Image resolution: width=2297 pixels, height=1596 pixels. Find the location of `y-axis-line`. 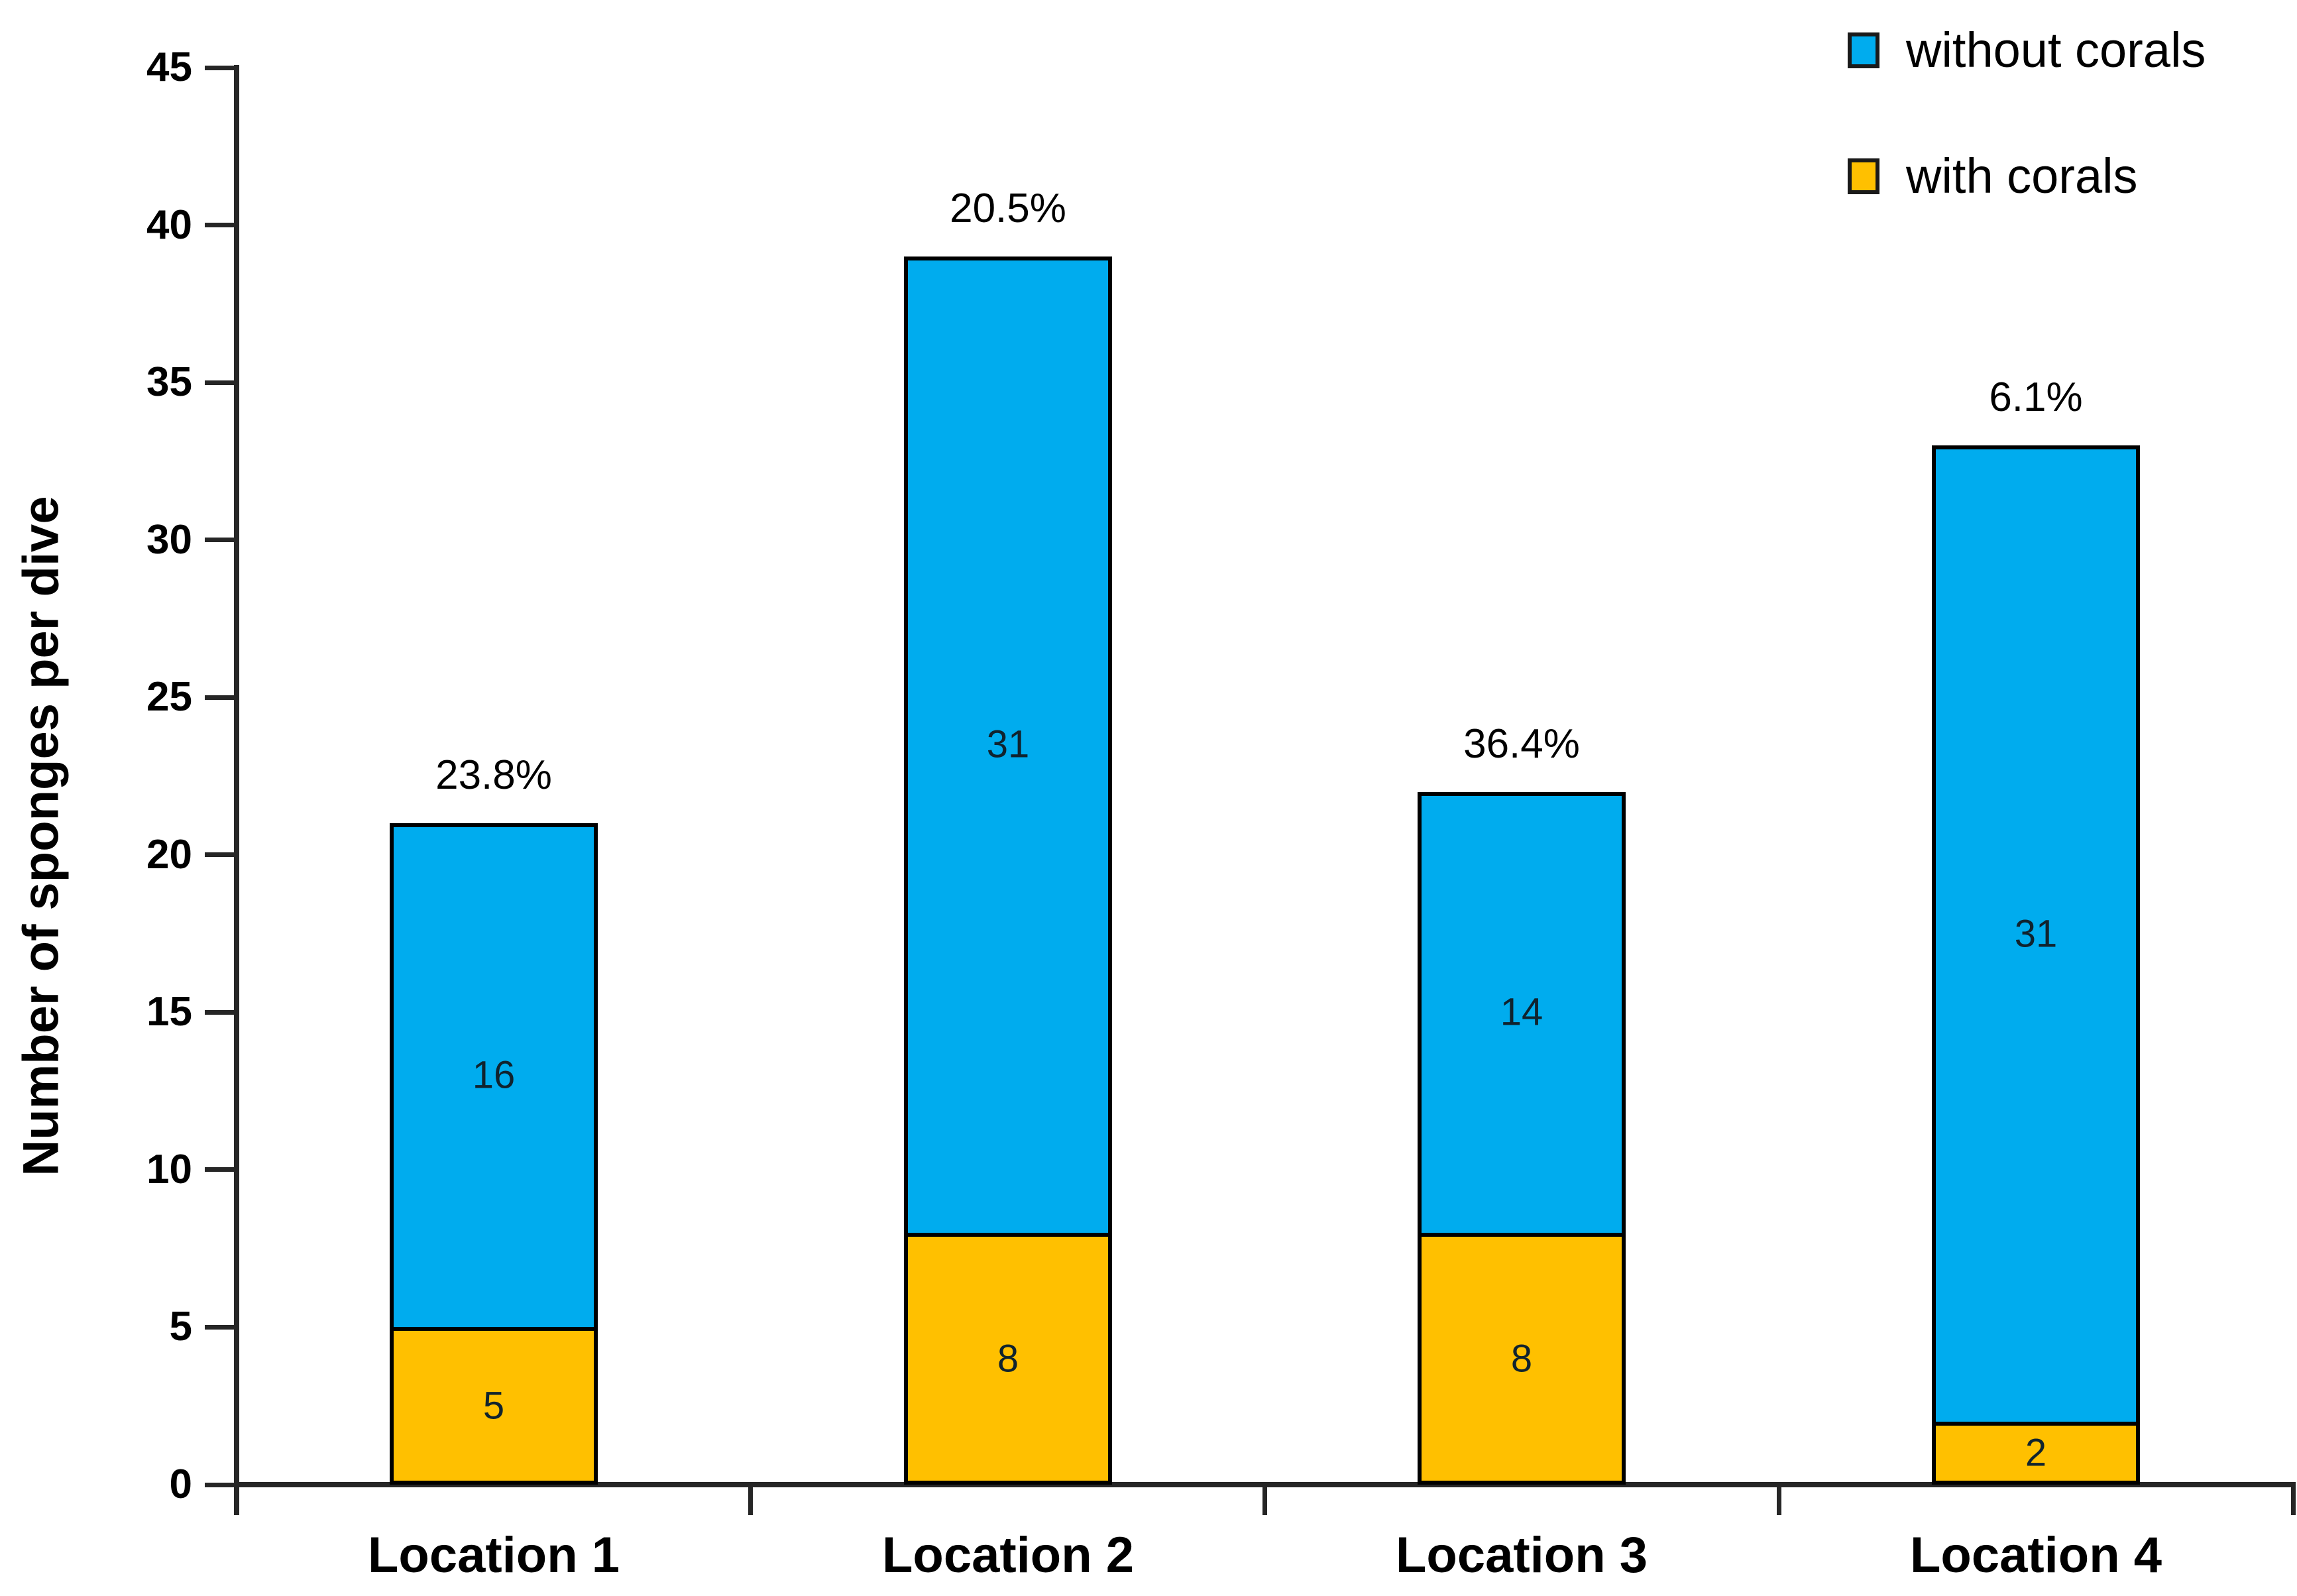

y-axis-line is located at coordinates (236, 790).